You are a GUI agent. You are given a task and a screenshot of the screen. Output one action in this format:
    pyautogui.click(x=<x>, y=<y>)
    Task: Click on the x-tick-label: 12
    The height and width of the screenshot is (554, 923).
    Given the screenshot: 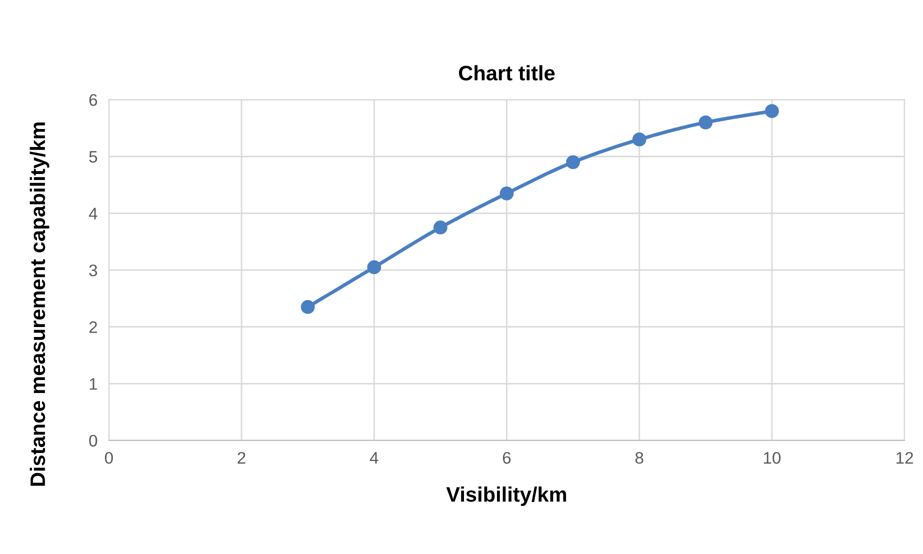 What is the action you would take?
    pyautogui.click(x=904, y=458)
    